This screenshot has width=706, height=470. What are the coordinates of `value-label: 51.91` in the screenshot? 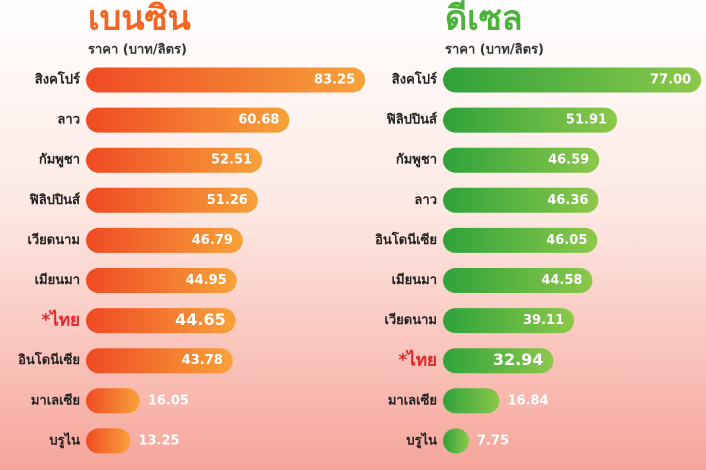 It's located at (586, 120).